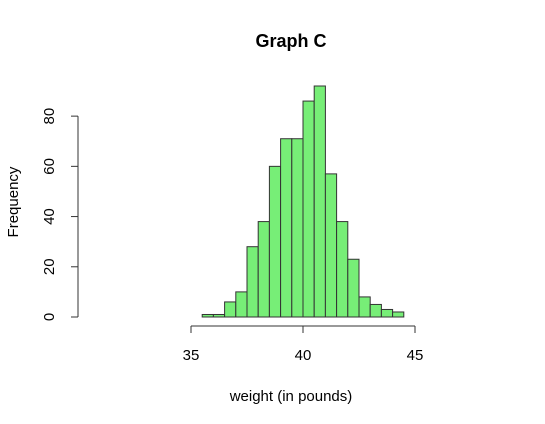  What do you see at coordinates (49, 216) in the screenshot?
I see `y-tick-label: 40` at bounding box center [49, 216].